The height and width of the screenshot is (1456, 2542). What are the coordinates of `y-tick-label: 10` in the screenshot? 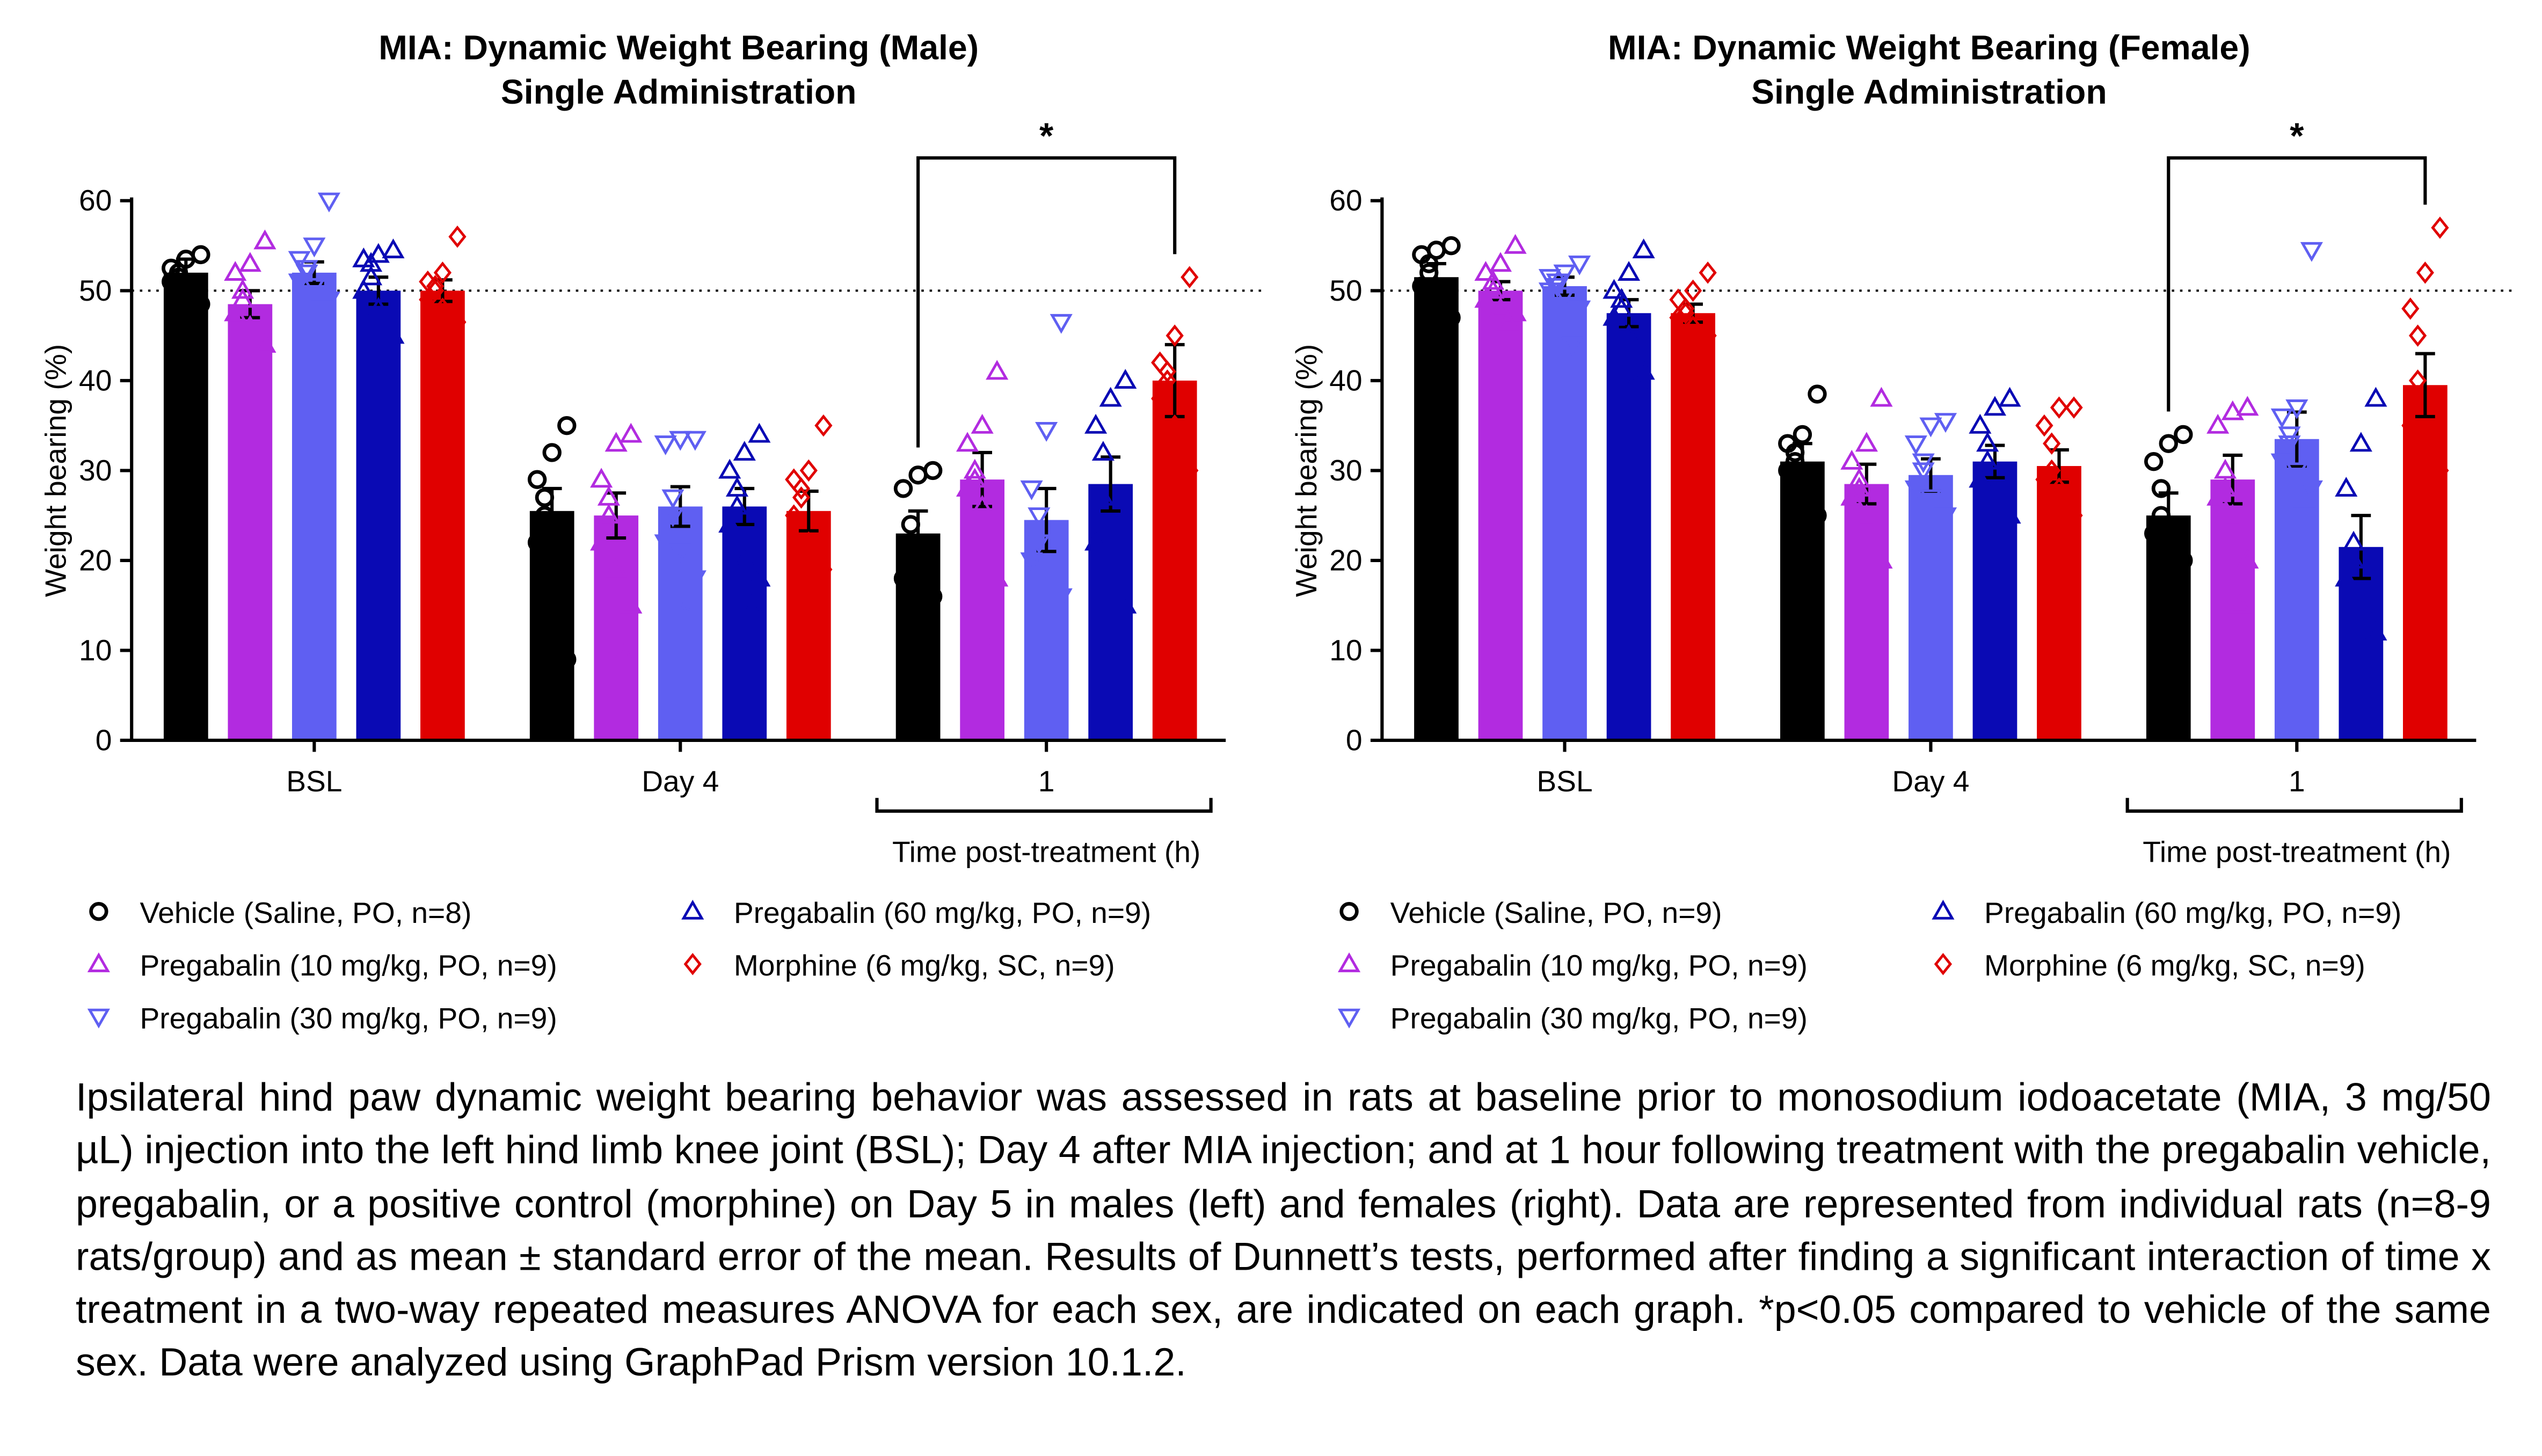 It's located at (1346, 650).